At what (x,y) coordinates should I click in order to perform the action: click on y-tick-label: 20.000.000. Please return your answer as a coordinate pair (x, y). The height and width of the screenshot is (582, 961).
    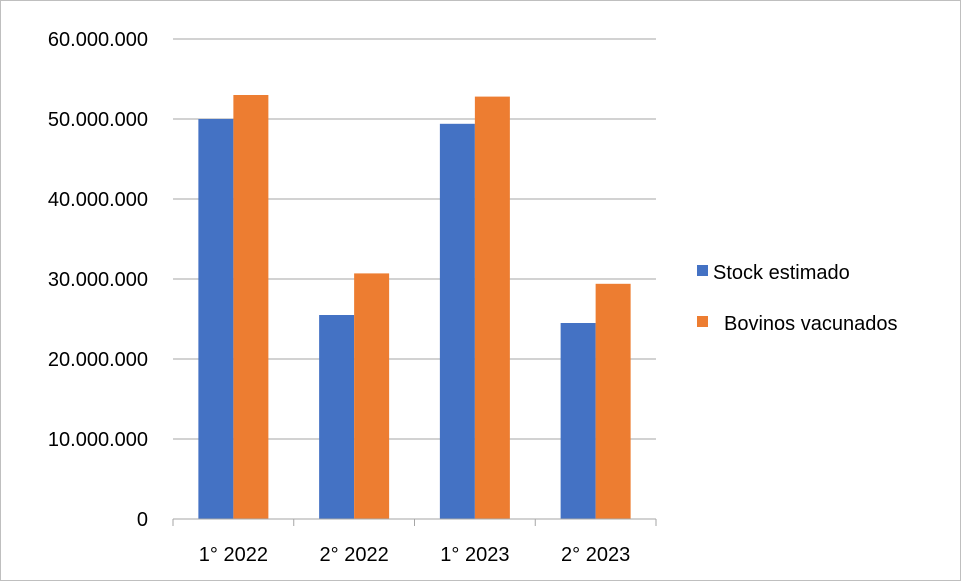
    Looking at the image, I should click on (98, 360).